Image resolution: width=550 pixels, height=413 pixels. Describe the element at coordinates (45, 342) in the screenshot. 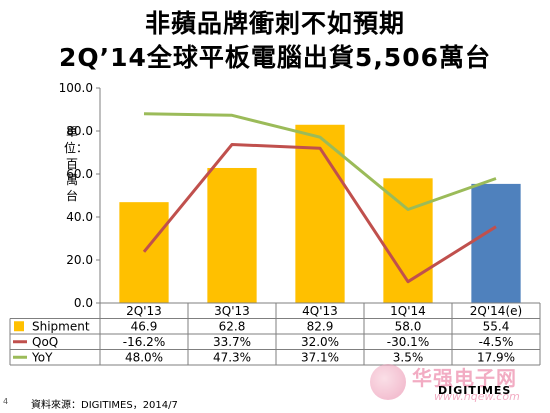

I see `qoq-legend-label: QoQ` at that location.